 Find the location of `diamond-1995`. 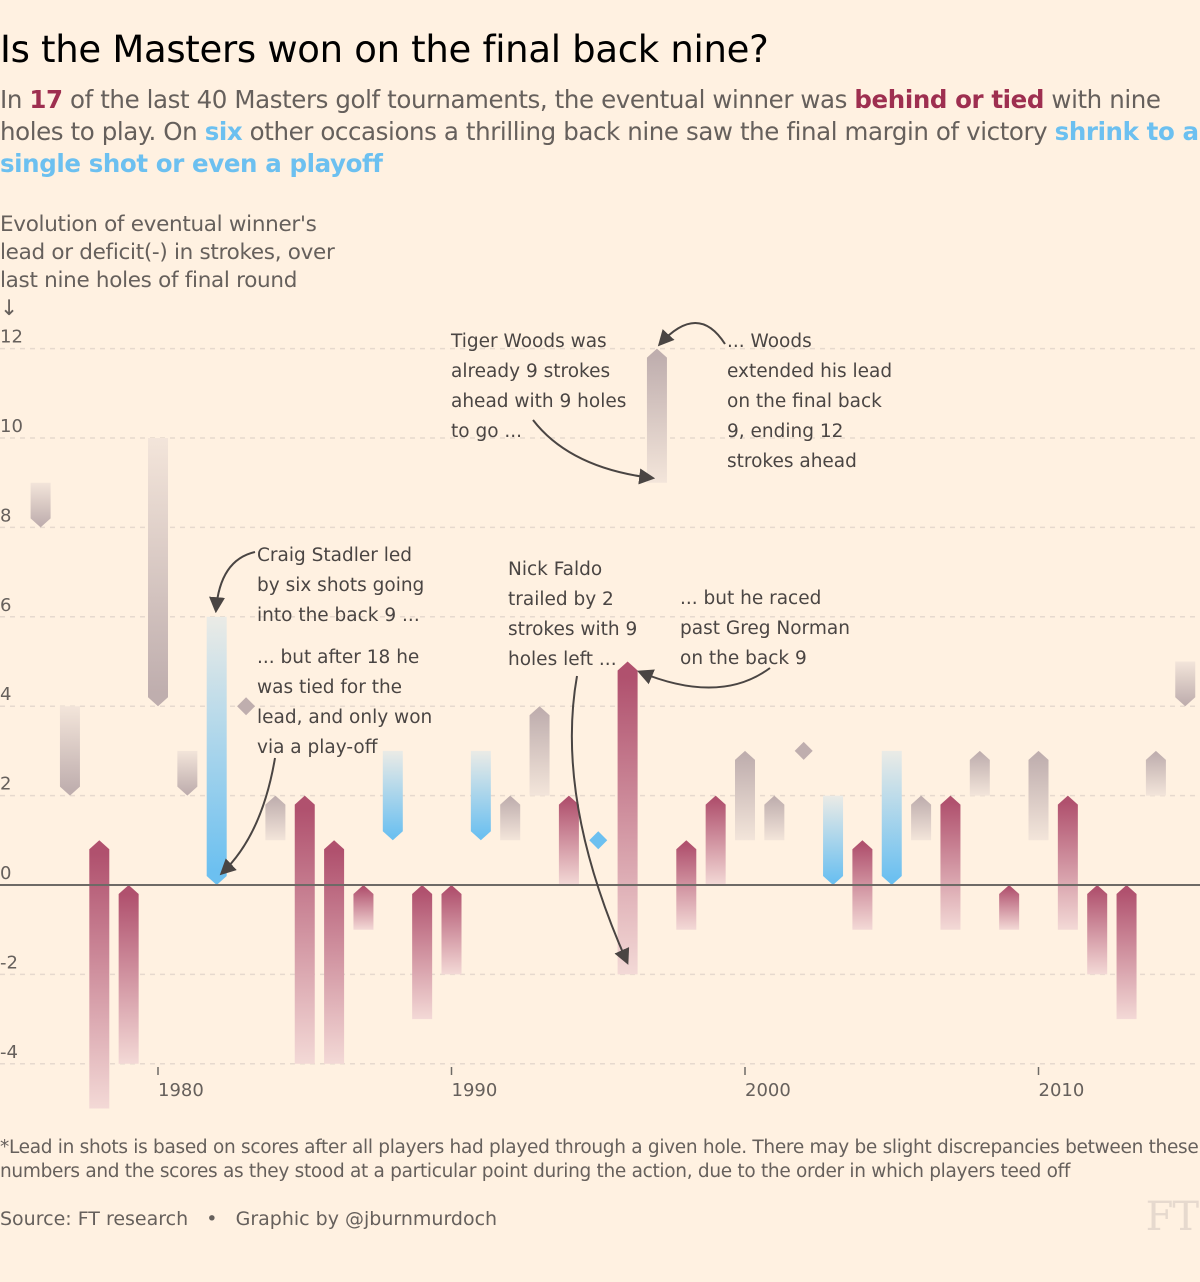

diamond-1995 is located at coordinates (598, 840).